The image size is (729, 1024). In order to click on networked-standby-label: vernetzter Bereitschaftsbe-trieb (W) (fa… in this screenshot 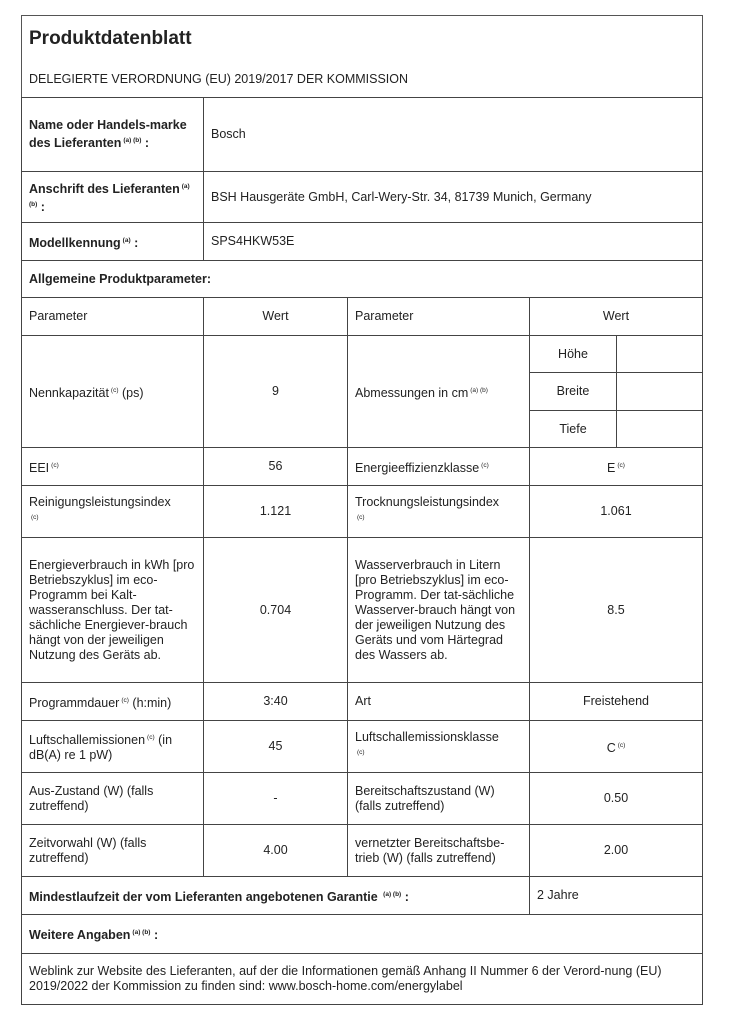, I will do `click(438, 850)`.